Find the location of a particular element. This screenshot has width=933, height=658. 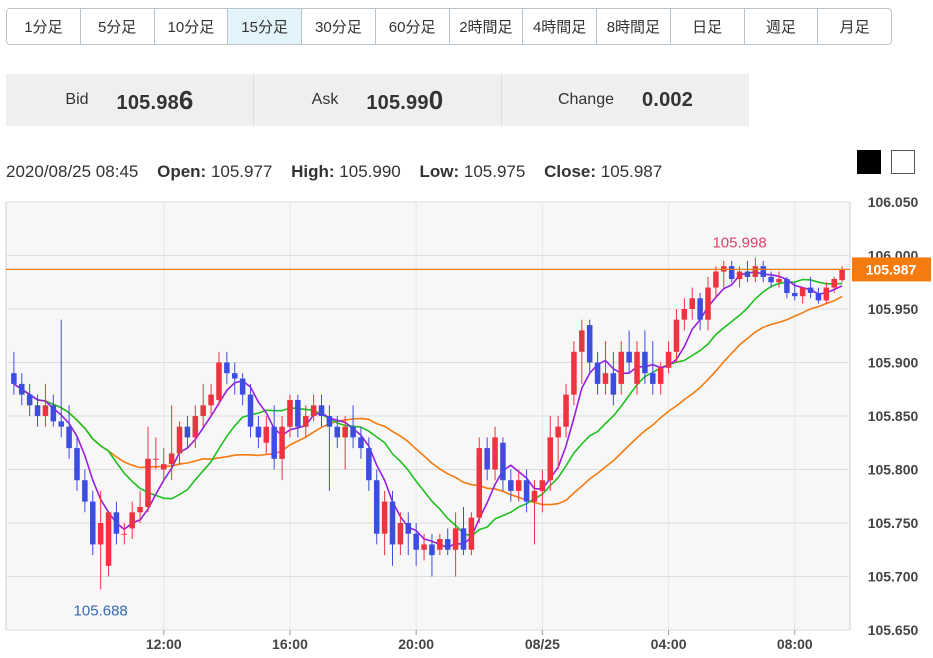

ask-value-main: 105.99 is located at coordinates (397, 102).